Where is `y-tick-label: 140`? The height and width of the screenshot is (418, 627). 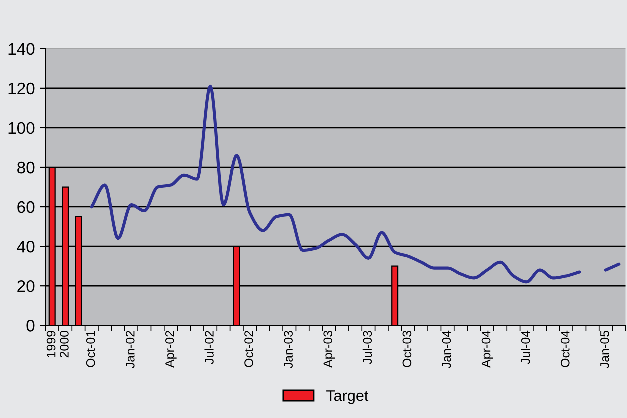 y-tick-label: 140 is located at coordinates (21, 49).